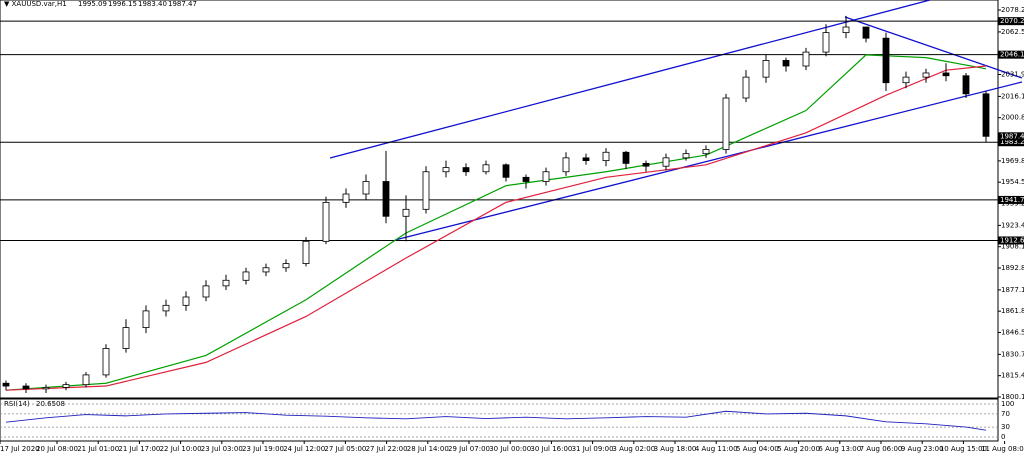 This screenshot has width=1024, height=455. Describe the element at coordinates (387, 449) in the screenshot. I see `x-tick-label: 27 Jul 22:00` at that location.